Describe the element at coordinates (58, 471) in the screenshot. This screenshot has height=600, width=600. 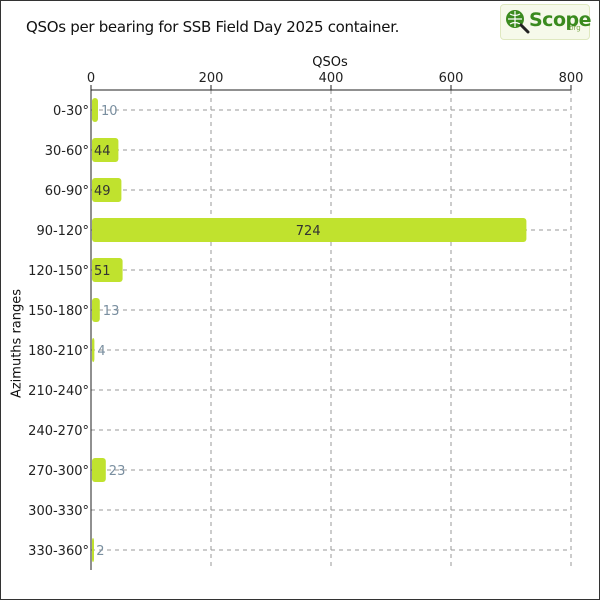
I see `category-label: 270-300°` at that location.